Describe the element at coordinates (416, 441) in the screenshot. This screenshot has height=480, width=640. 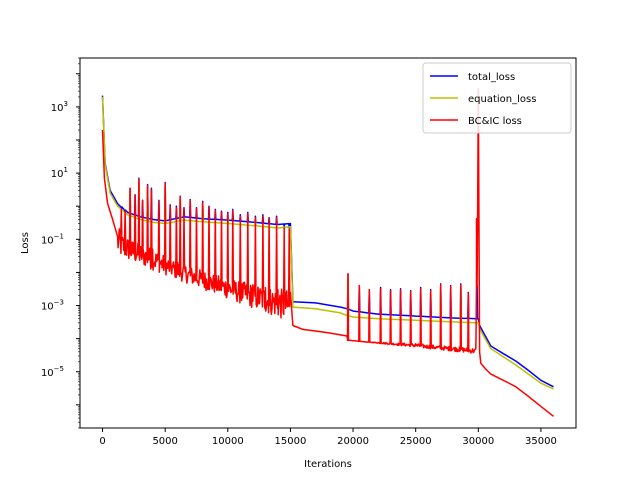
I see `x-tick-label: 25000` at that location.